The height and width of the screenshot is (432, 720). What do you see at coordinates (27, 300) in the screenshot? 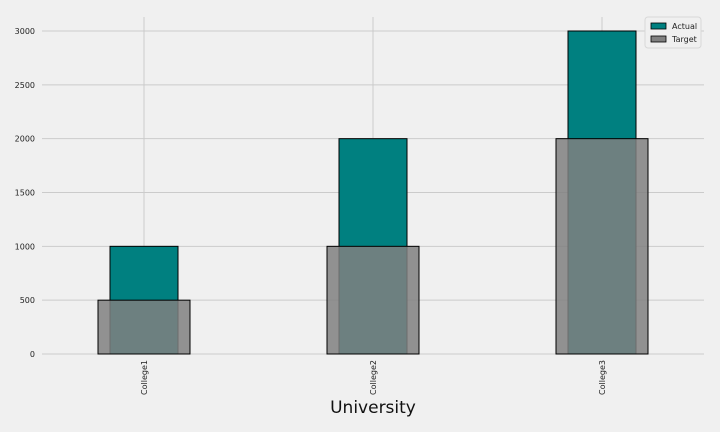
I see `y-tick-label: 500` at bounding box center [27, 300].